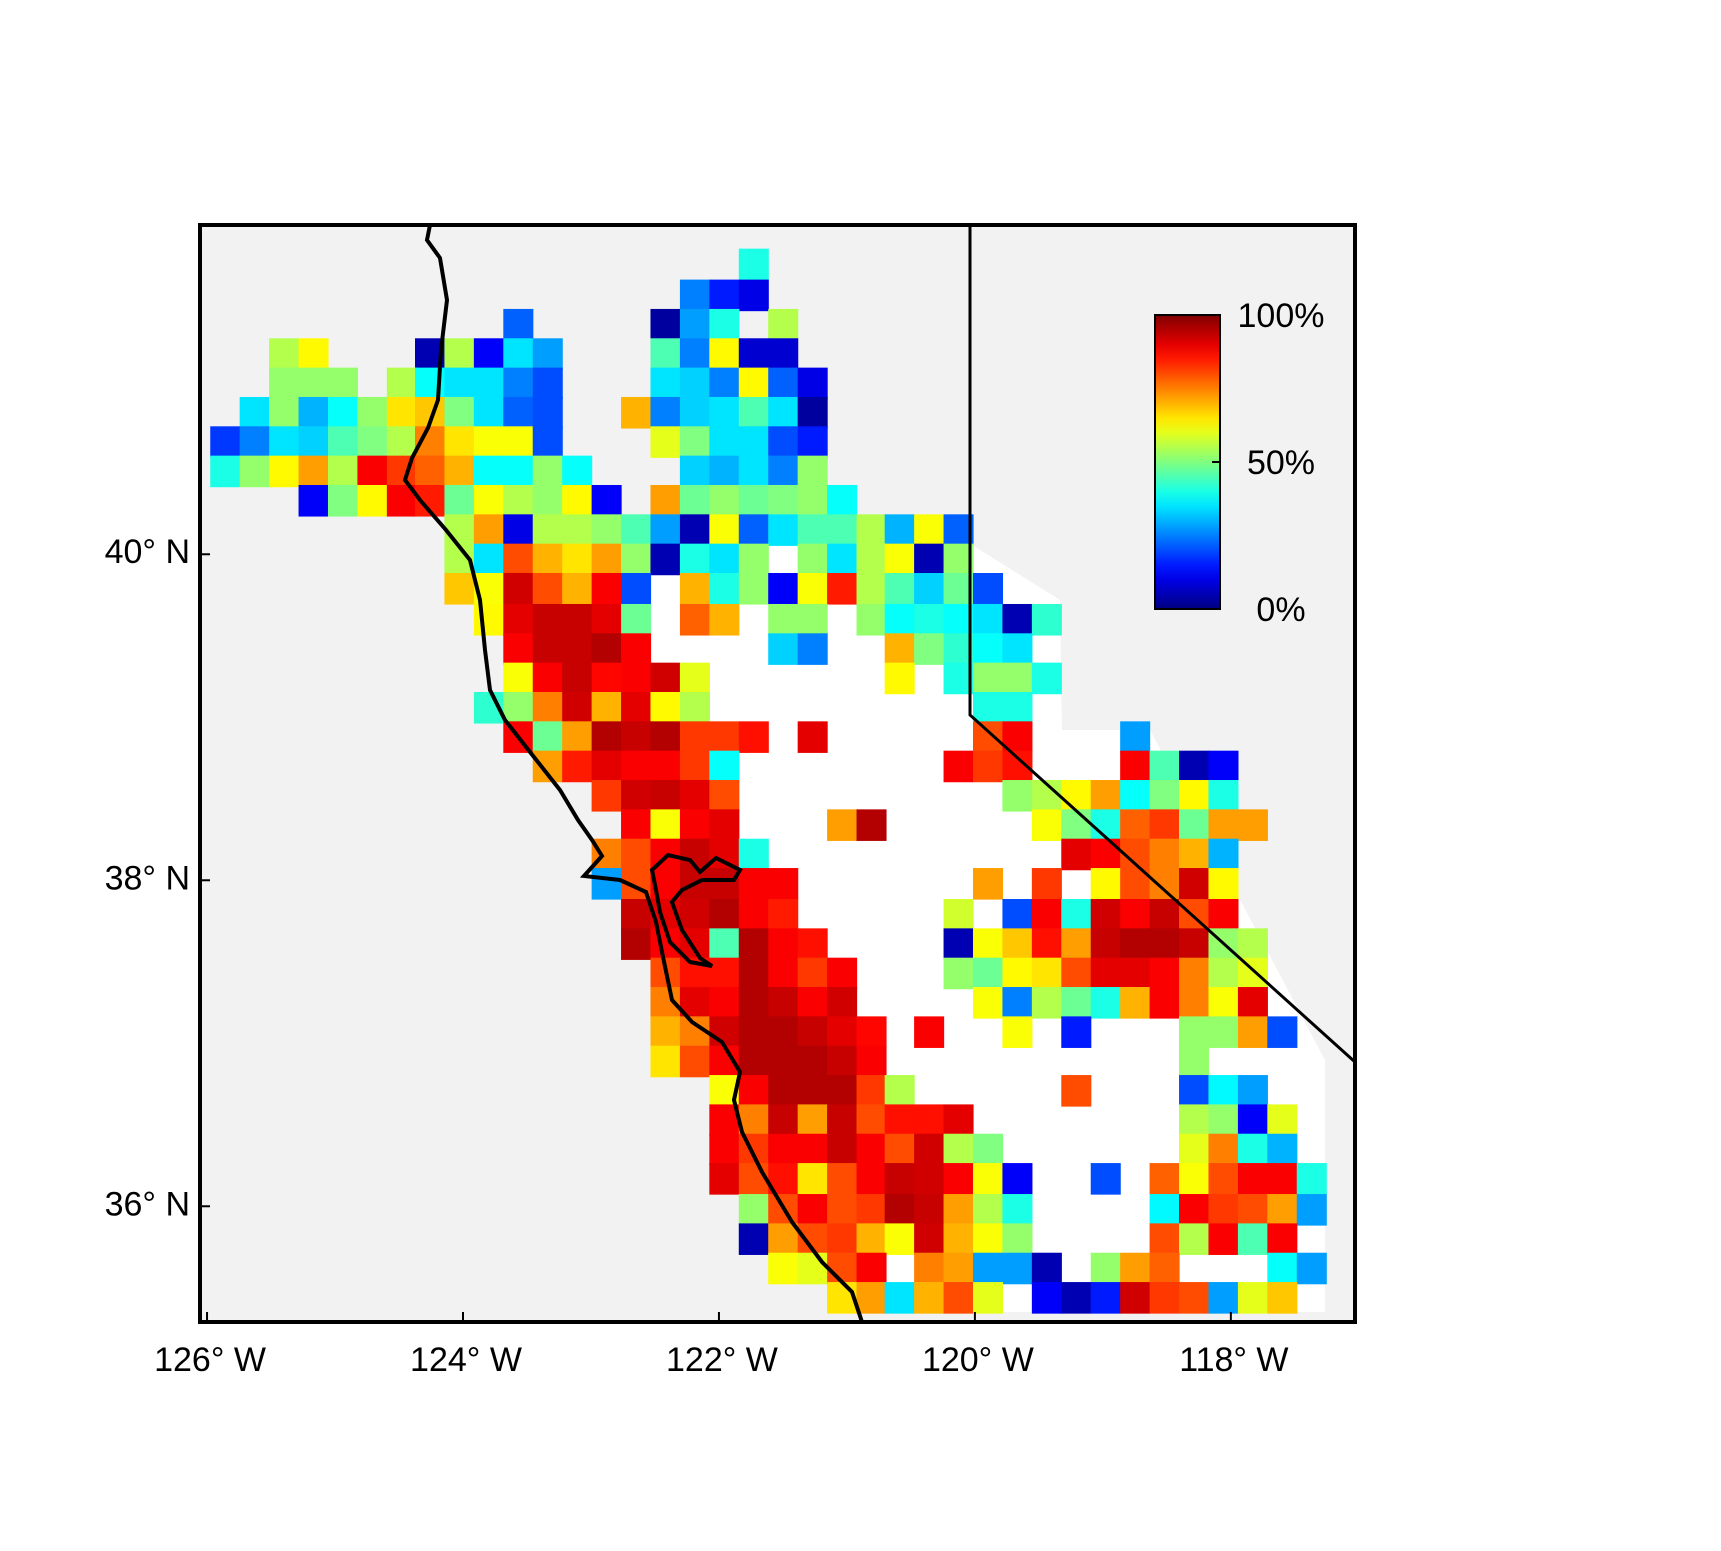  I want to click on y-tick-label: 36° N, so click(147, 1204).